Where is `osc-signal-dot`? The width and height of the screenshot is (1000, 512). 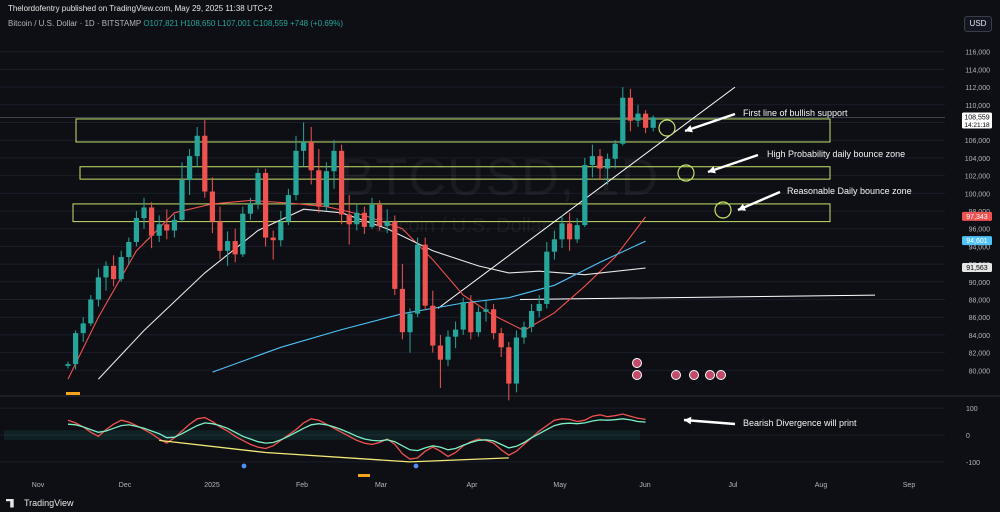
osc-signal-dot is located at coordinates (244, 466).